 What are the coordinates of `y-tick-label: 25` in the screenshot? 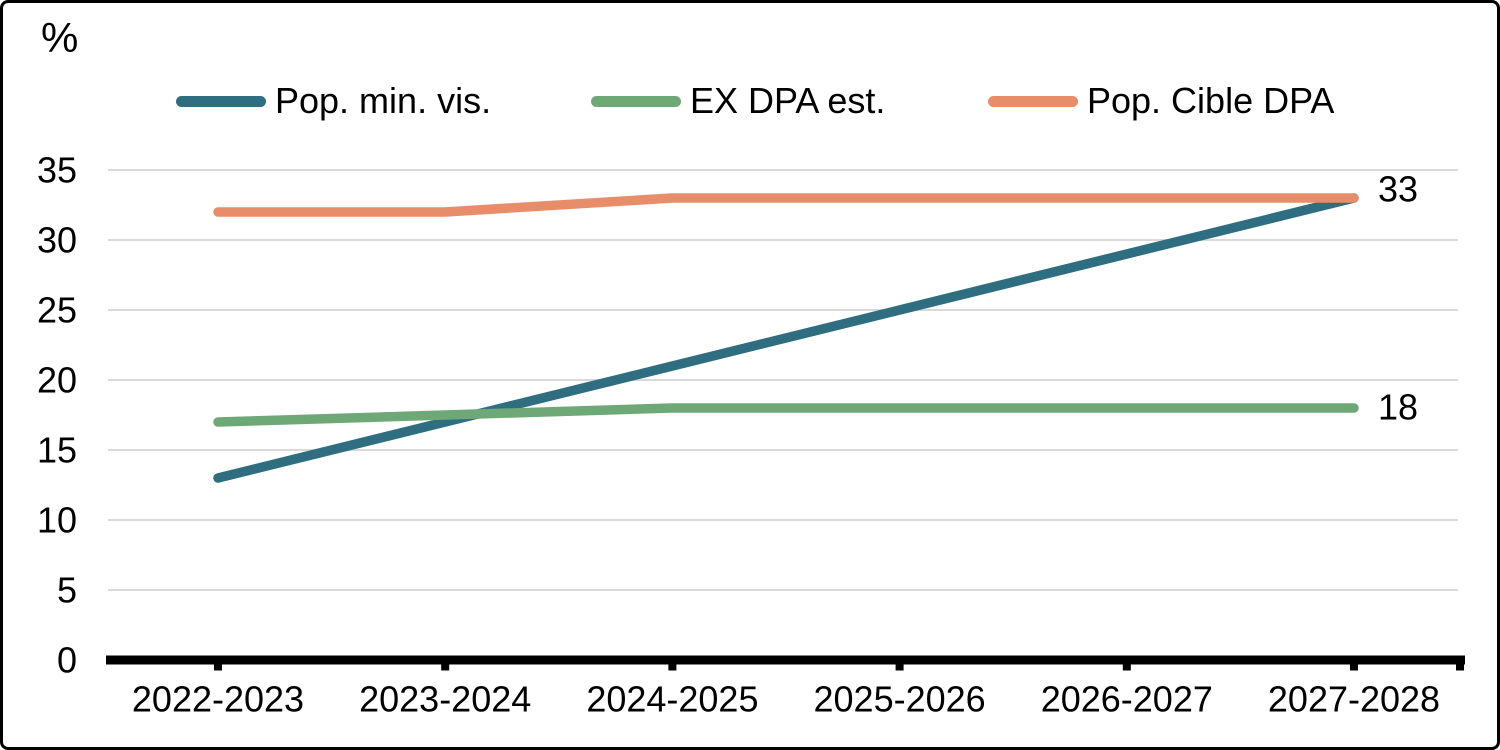 It's located at (57, 310).